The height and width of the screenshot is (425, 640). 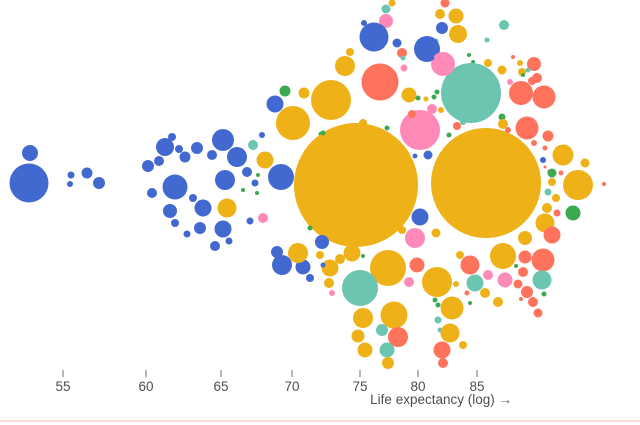 What do you see at coordinates (62, 386) in the screenshot?
I see `x-axis-tick-label: 55` at bounding box center [62, 386].